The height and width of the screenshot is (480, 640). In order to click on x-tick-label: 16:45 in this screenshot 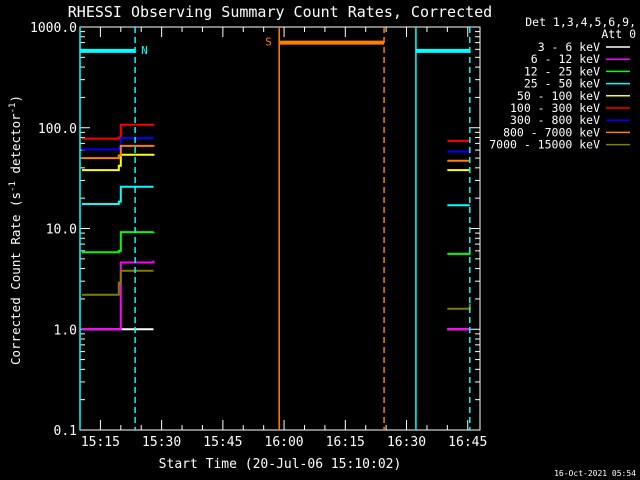, I will do `click(467, 442)`.